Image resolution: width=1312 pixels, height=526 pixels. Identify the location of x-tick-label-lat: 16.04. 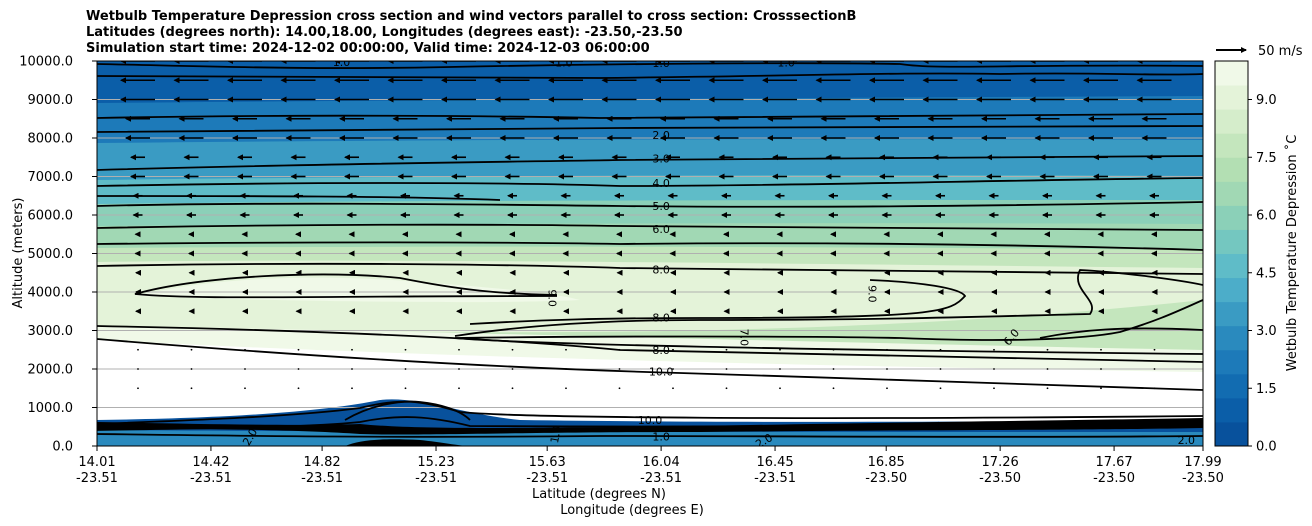
(661, 462).